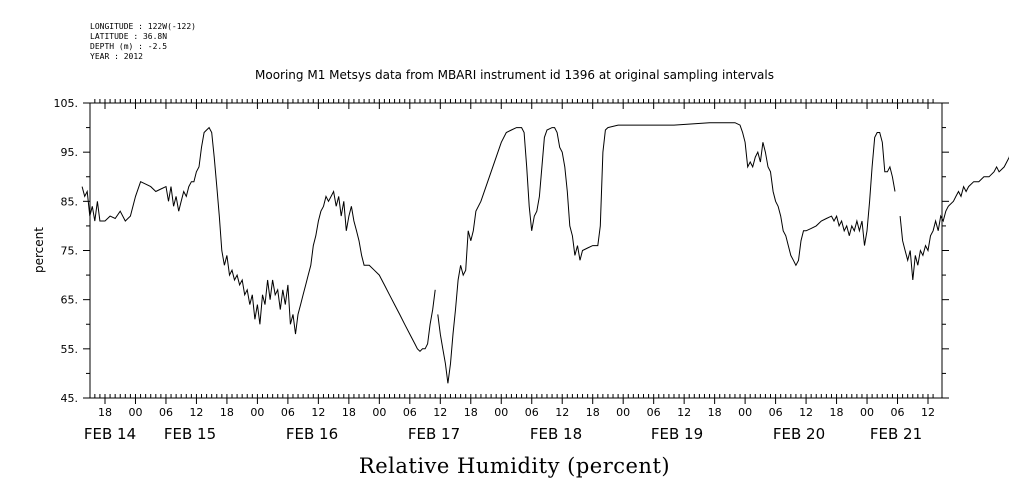 This screenshot has height=504, width=1009. Describe the element at coordinates (129, 46) in the screenshot. I see `depth-label: DEPTH (m) : -2.5` at that location.